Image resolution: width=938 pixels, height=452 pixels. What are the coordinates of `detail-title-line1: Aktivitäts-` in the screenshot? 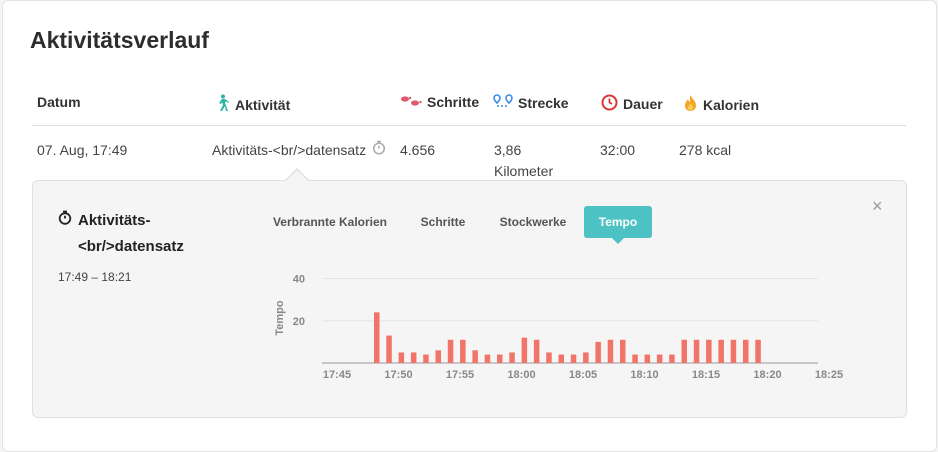 It's located at (114, 220).